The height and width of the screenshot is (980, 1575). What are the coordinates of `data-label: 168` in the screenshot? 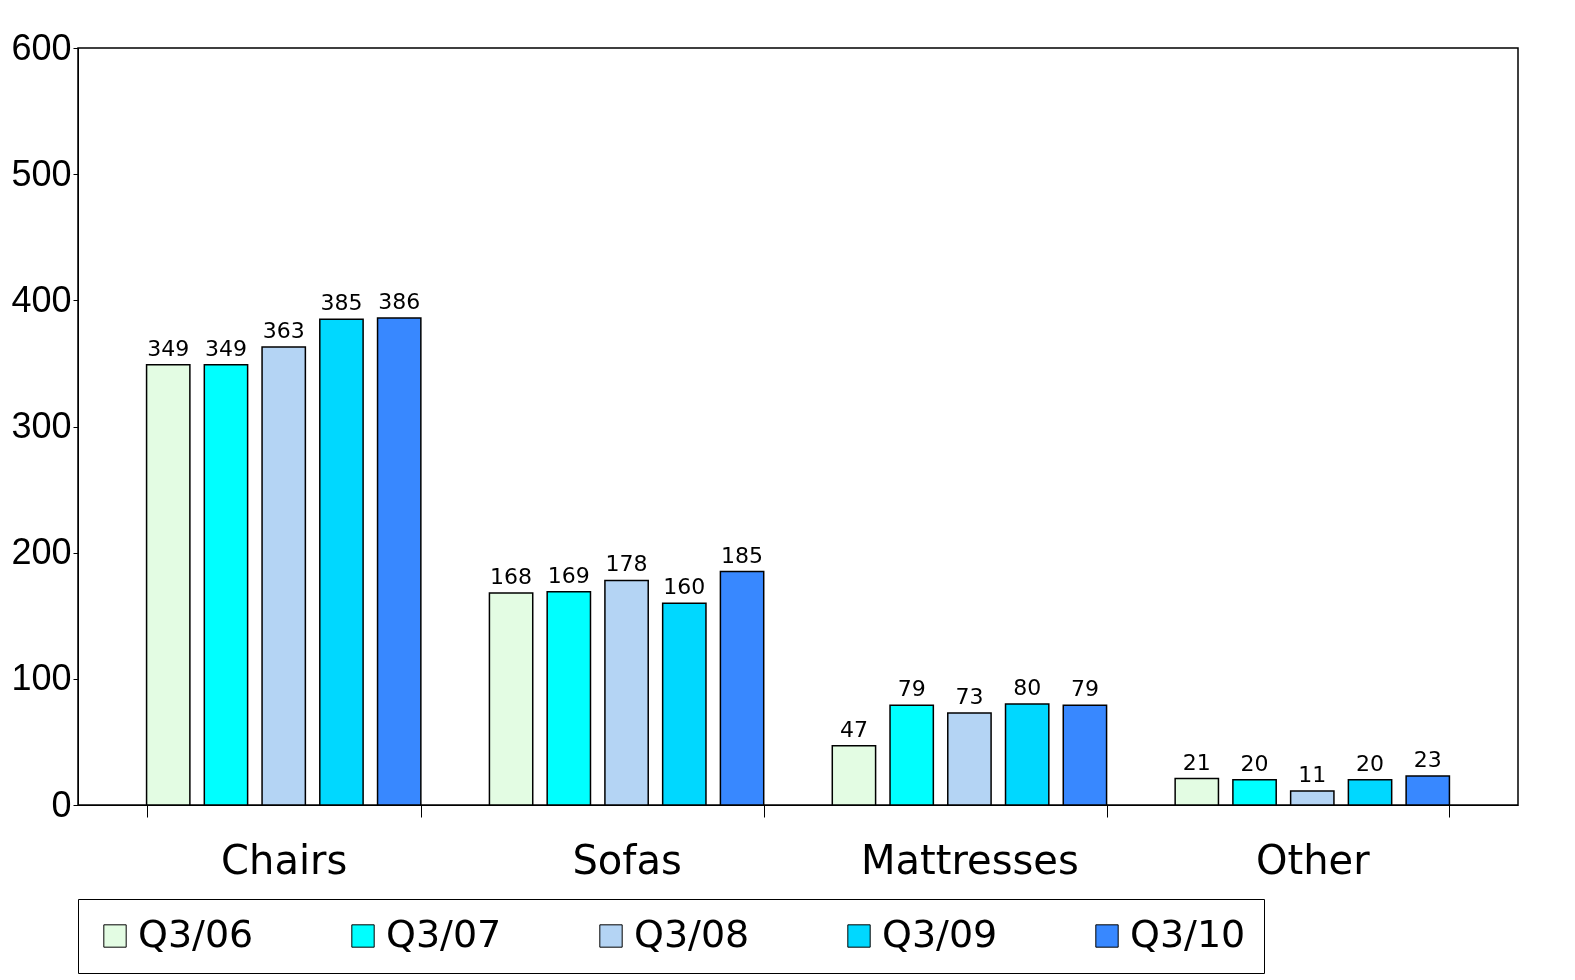 It's located at (511, 577).